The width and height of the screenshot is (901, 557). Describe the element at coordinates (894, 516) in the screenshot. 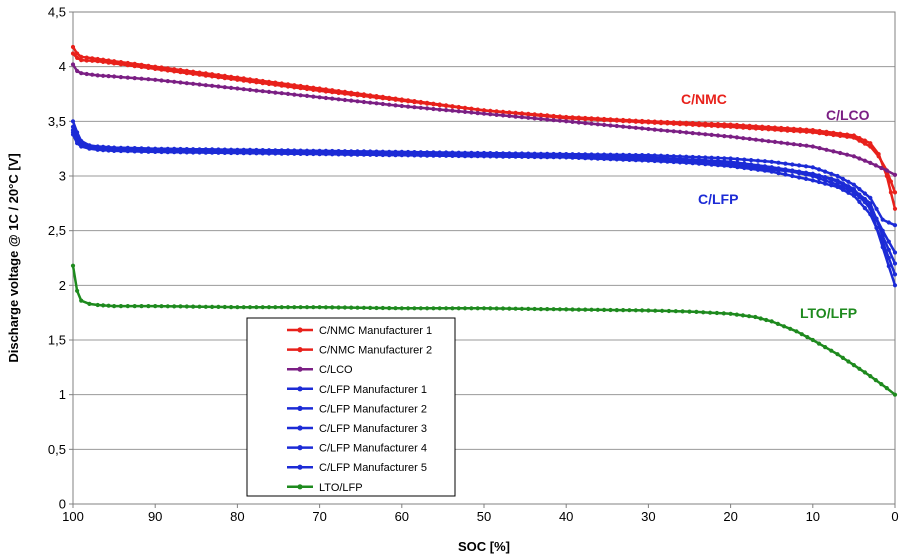

I see `x-tick-label: 0` at that location.